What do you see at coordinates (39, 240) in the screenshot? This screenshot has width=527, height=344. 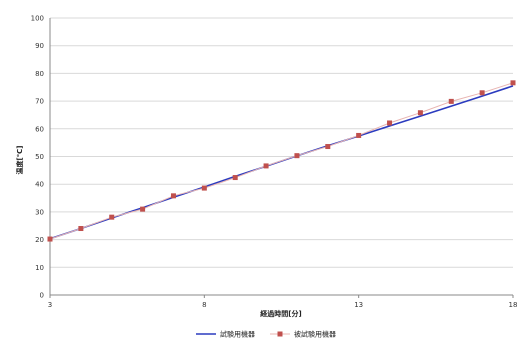 I see `y-tick-label: 20` at bounding box center [39, 240].